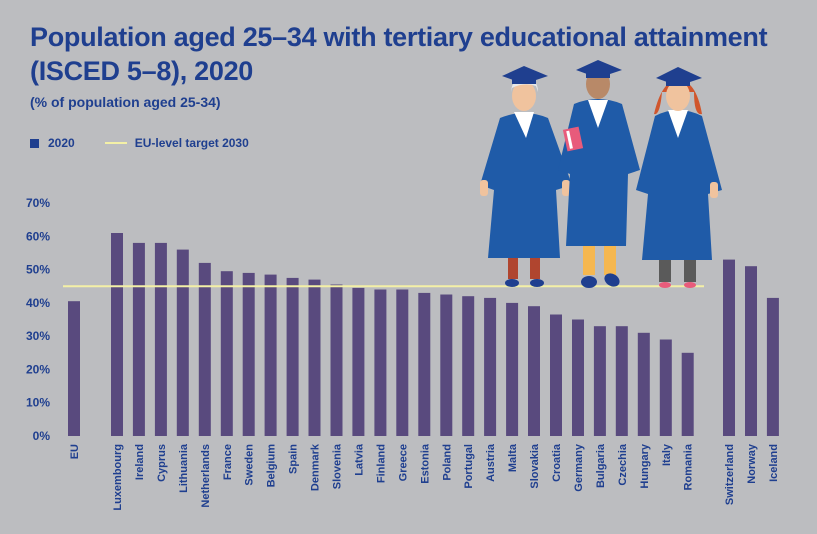  Describe the element at coordinates (125, 102) in the screenshot. I see `chart-subtitle: (% of population aged 25-34)` at that location.